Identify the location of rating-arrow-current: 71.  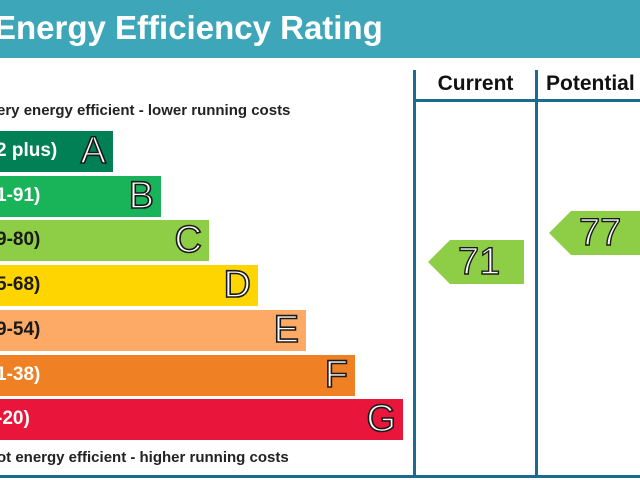
(476, 262).